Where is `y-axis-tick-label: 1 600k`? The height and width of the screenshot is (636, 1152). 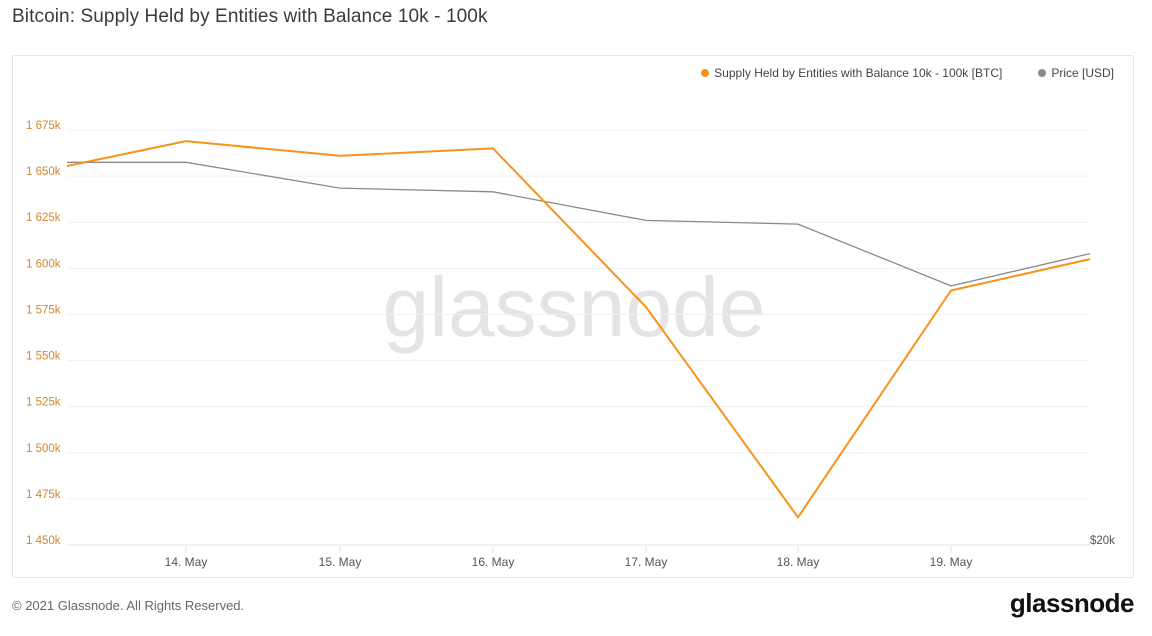 y-axis-tick-label: 1 600k is located at coordinates (43, 264).